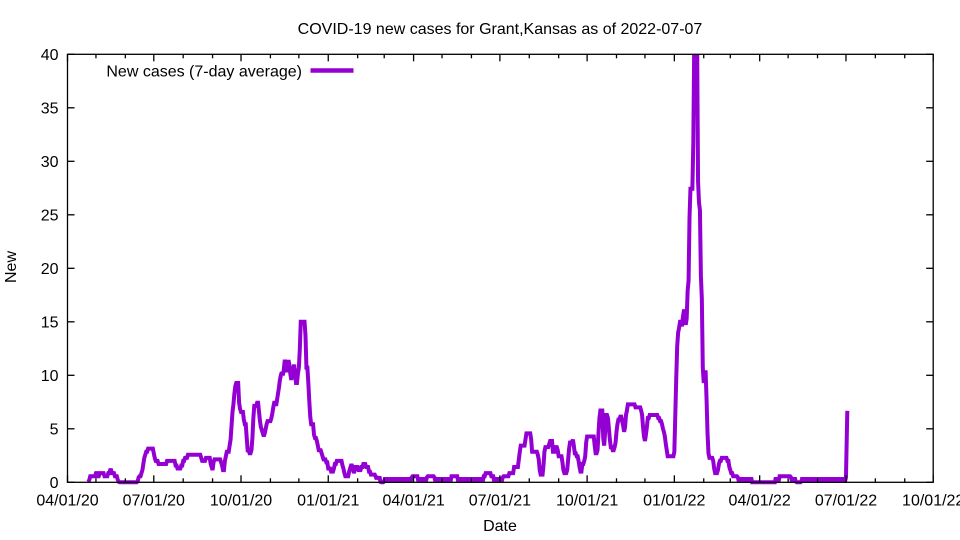 This screenshot has height=540, width=960. Describe the element at coordinates (674, 501) in the screenshot. I see `svg-text: 01/01/22` at that location.